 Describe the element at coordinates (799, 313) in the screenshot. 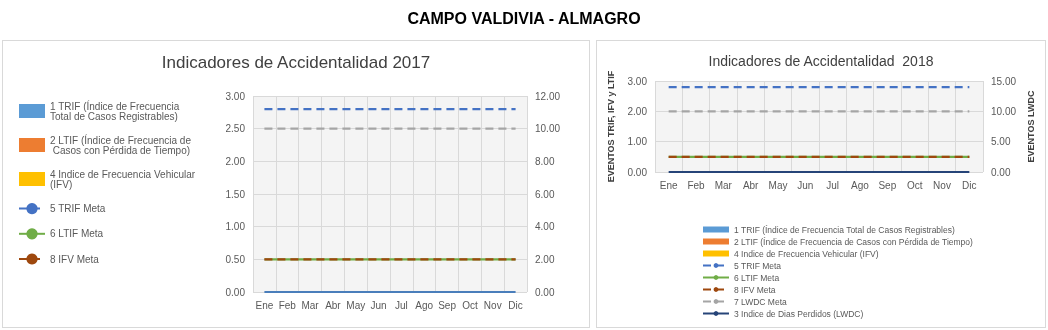

I see `legend-label: 3 Indice de Dias Perdidos (LWDC)` at that location.